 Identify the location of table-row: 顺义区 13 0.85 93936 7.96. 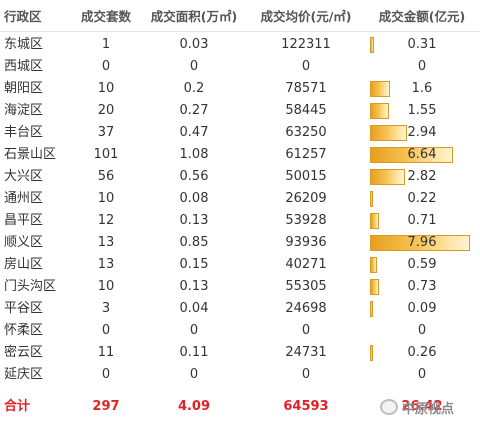
(240, 243).